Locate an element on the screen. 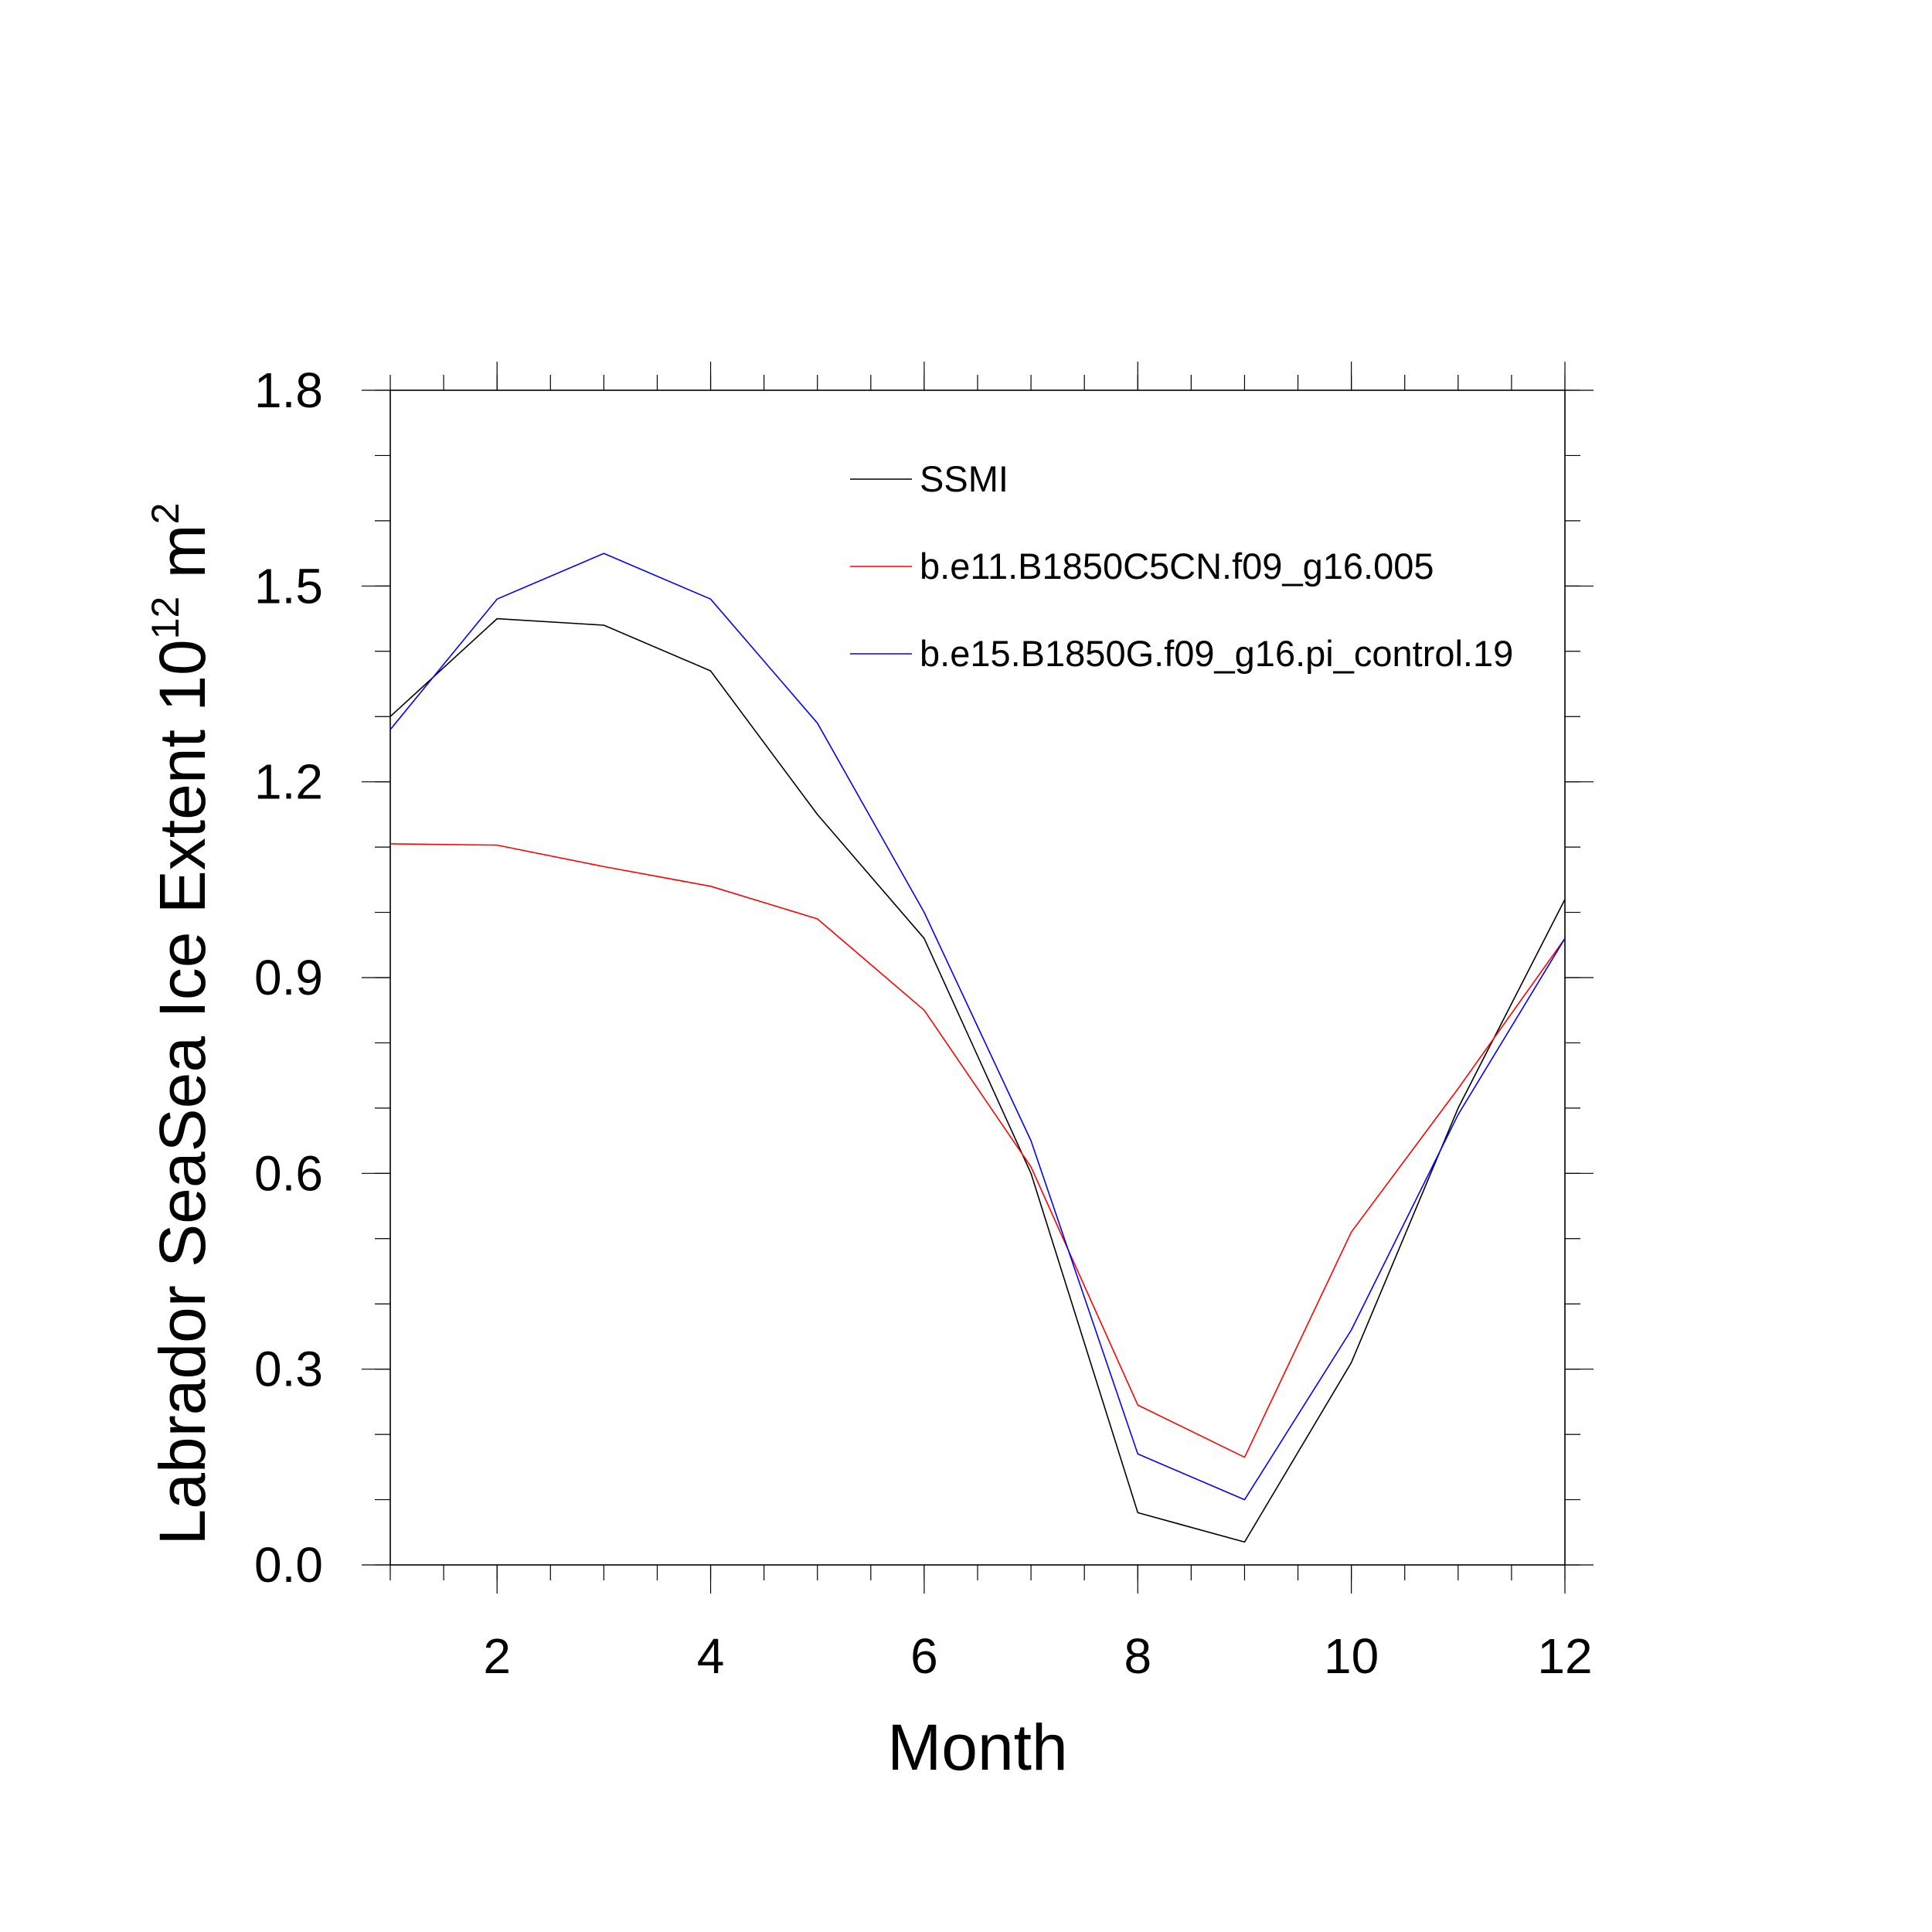 This screenshot has width=1932, height=1932. y-axis-title-unit-exponent: 2 is located at coordinates (166, 514).